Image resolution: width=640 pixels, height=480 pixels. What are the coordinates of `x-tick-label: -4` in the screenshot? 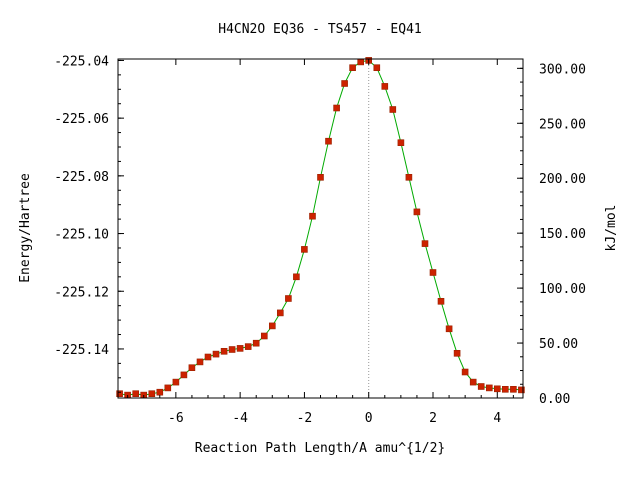 It's located at (240, 418).